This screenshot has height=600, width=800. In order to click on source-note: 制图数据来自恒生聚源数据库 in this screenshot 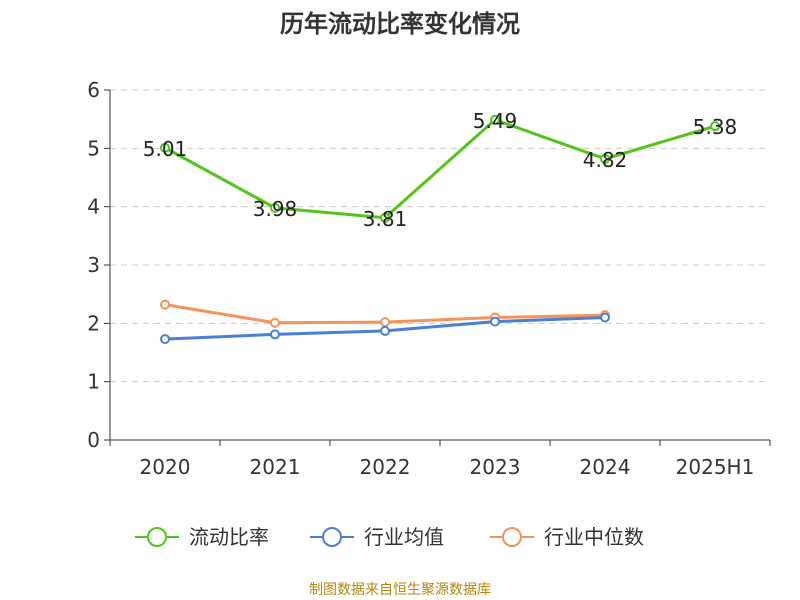, I will do `click(400, 590)`.